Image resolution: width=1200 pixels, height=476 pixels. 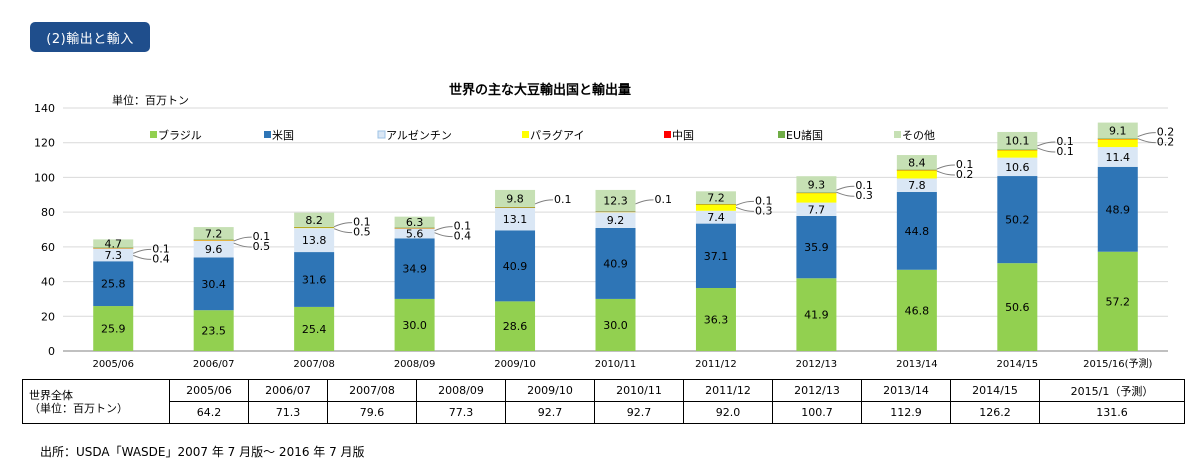 I want to click on callout-label: 0.5, so click(x=362, y=232).